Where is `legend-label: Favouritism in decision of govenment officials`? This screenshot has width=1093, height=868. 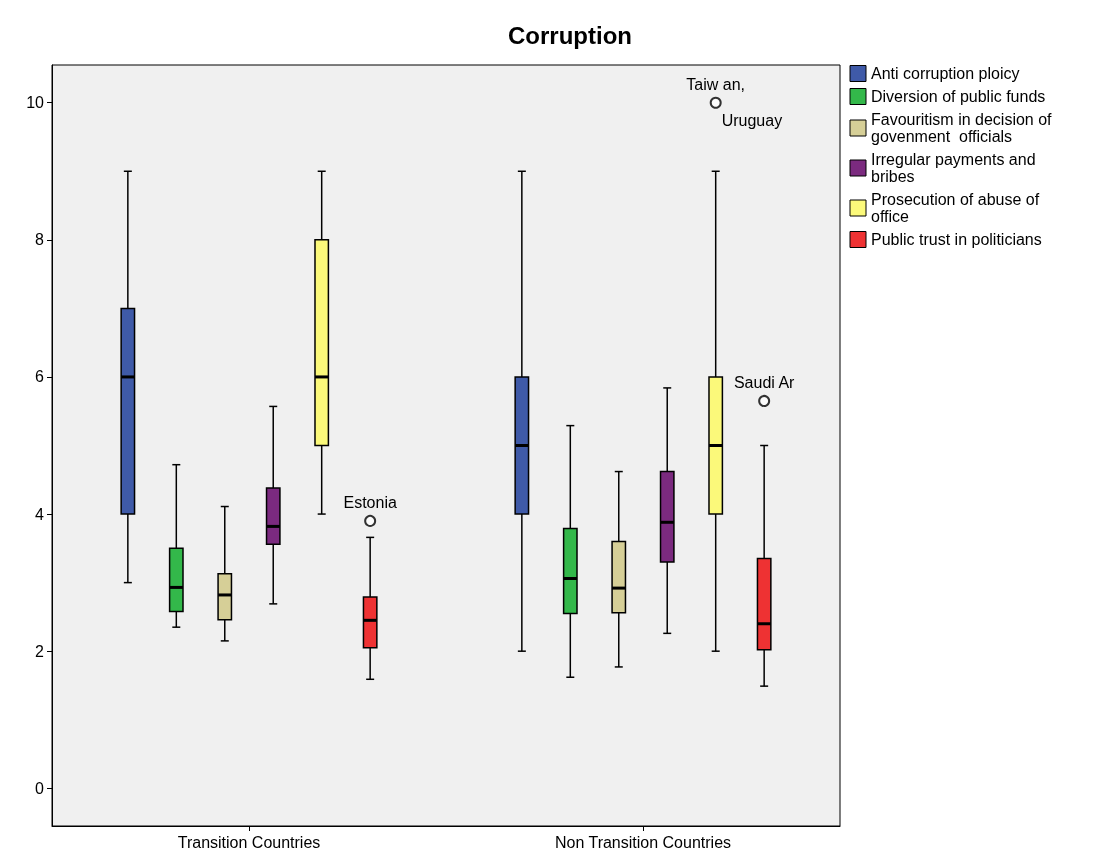 legend-label: Favouritism in decision of govenment officials is located at coordinates (963, 128).